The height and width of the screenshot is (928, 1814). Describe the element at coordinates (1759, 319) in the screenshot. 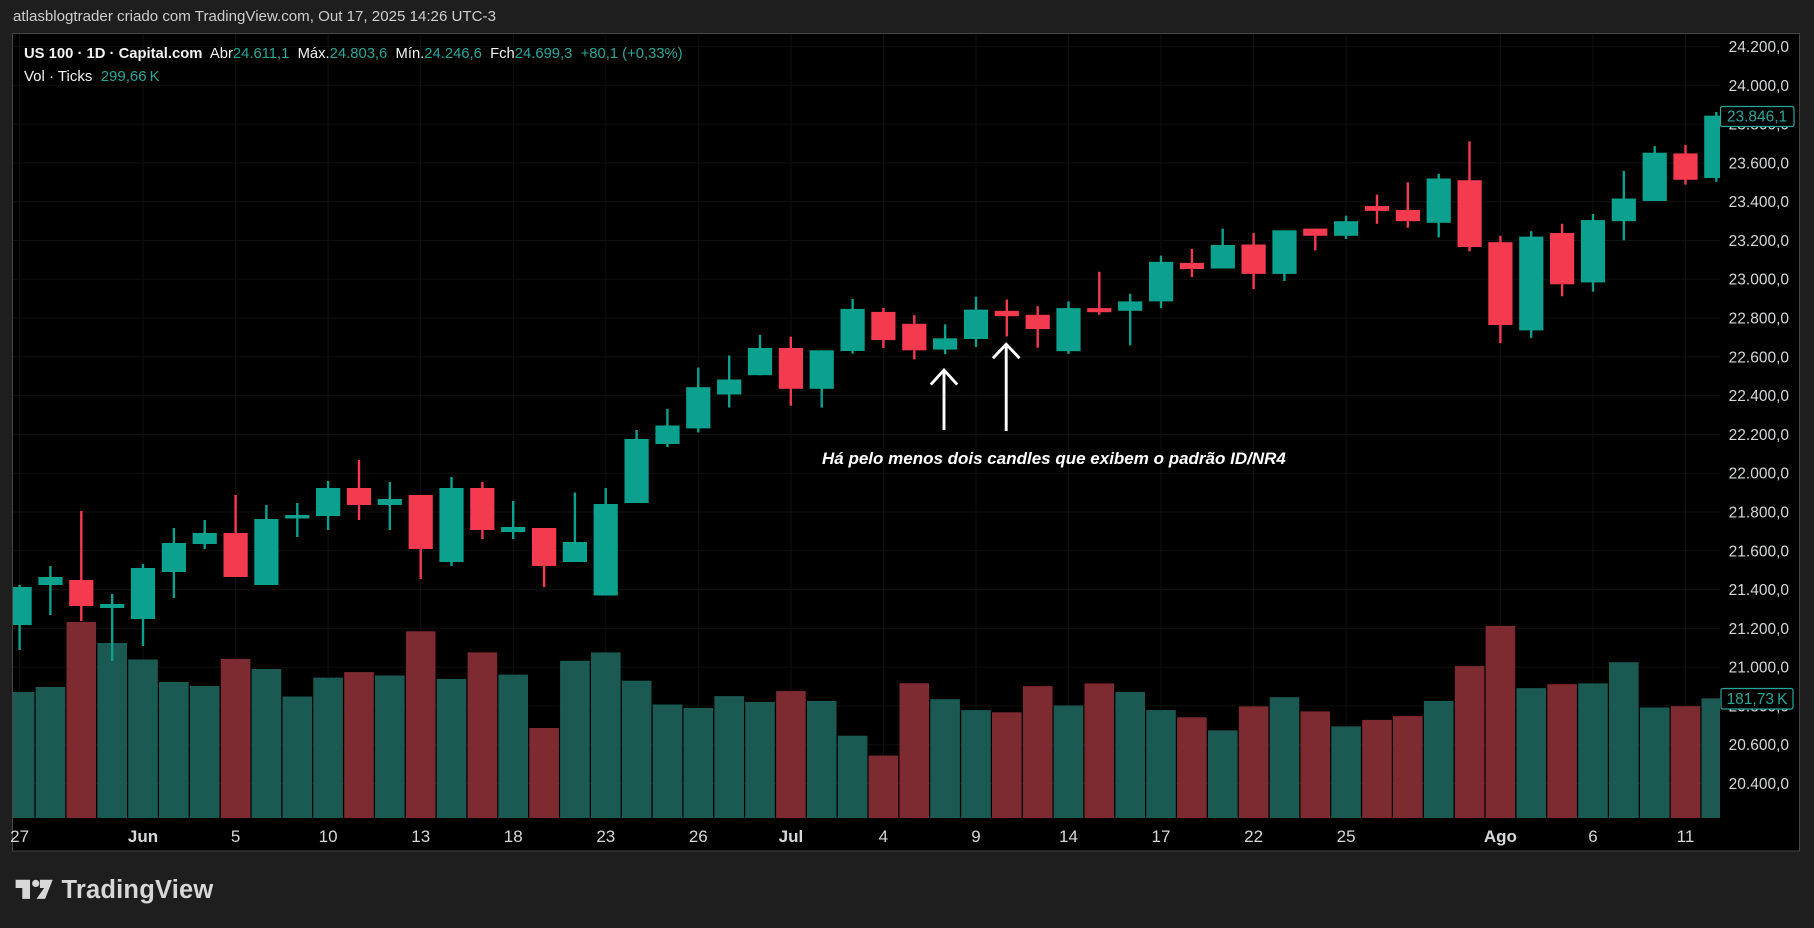

I see `svg-text: 22.800,0` at that location.